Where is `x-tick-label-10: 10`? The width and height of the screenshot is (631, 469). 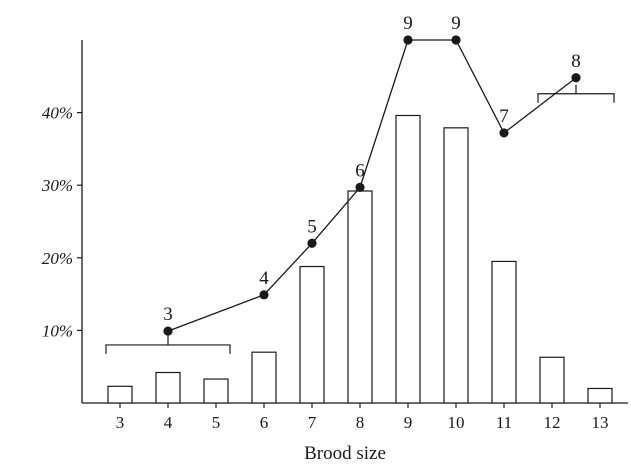
x-tick-label-10: 10 is located at coordinates (456, 422).